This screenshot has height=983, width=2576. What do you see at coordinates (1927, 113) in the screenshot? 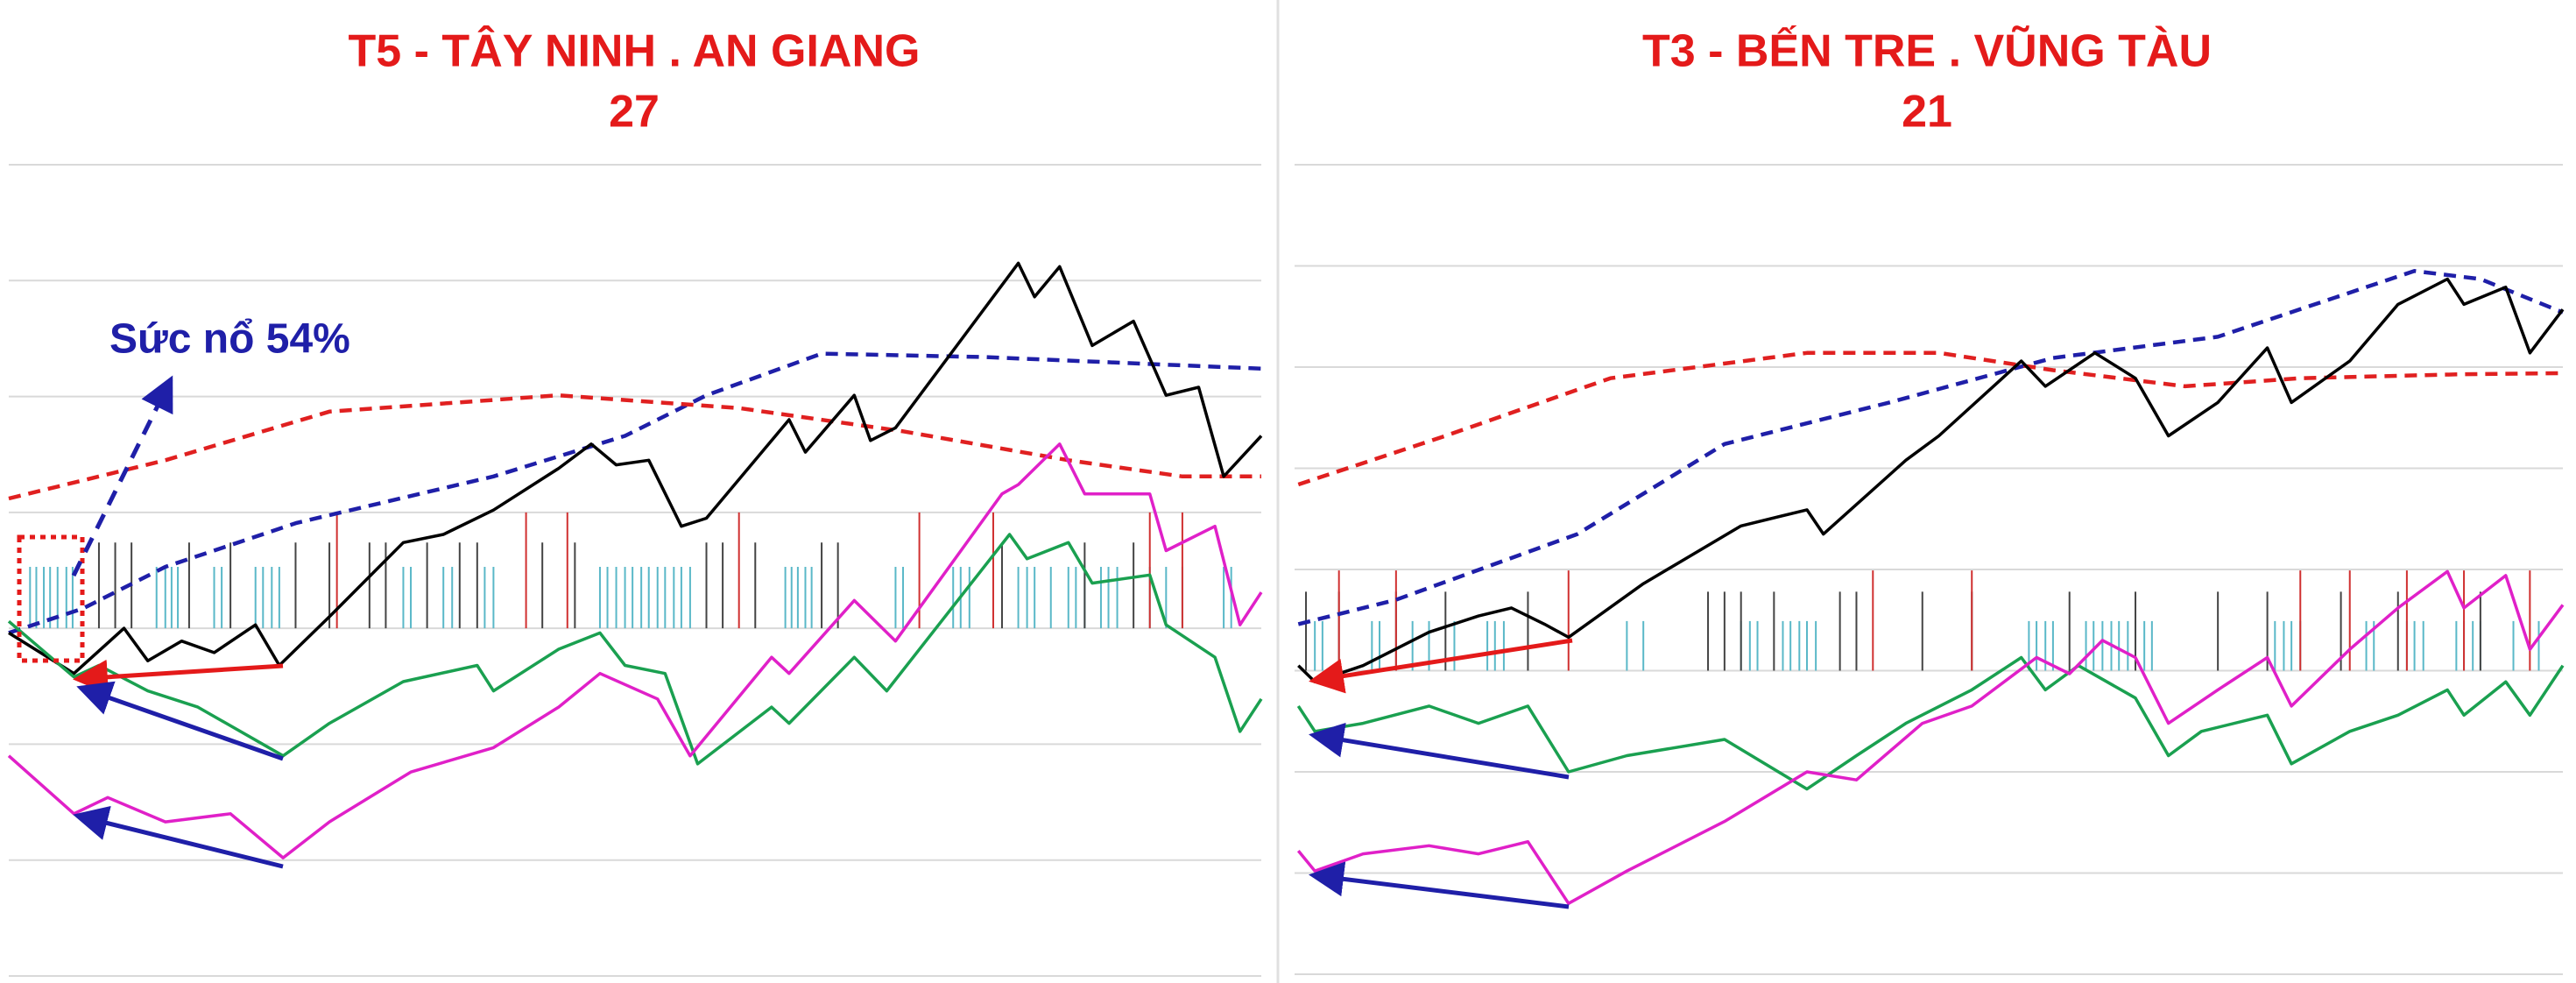
I see `chart-subtitle: 21` at bounding box center [1927, 113].